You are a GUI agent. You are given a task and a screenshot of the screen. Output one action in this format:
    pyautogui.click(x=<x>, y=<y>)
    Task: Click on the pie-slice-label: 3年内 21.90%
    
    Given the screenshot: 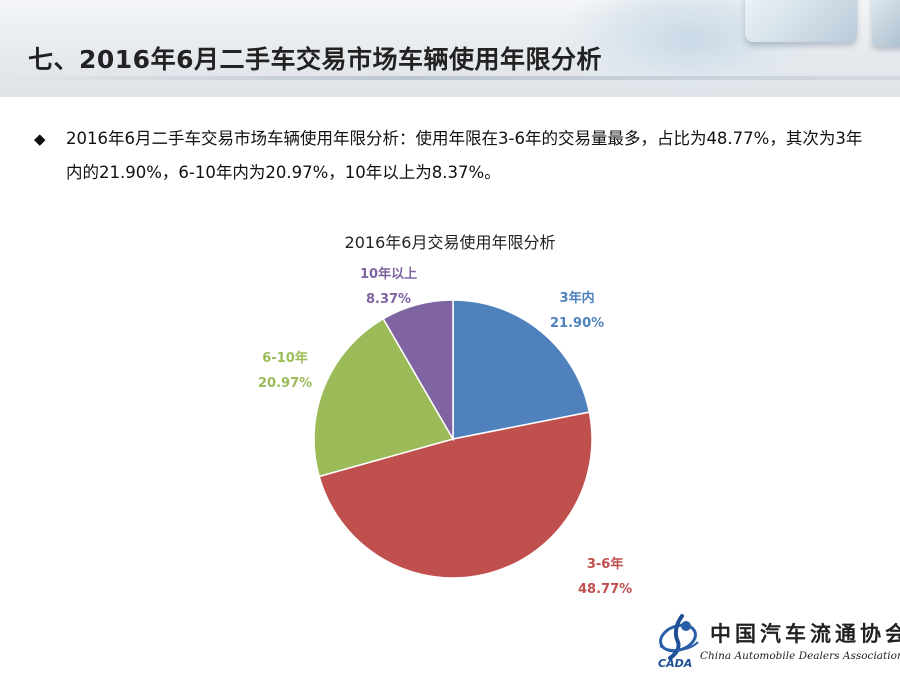 What is the action you would take?
    pyautogui.click(x=577, y=311)
    